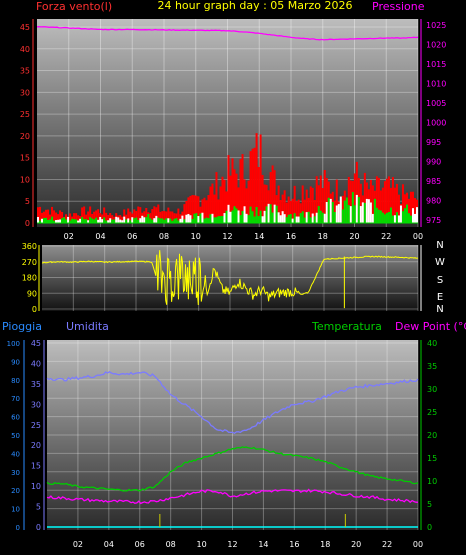 The height and width of the screenshot is (555, 466). What do you see at coordinates (15, 454) in the screenshot?
I see `rain-humidity-tick-label: 40` at bounding box center [15, 454].